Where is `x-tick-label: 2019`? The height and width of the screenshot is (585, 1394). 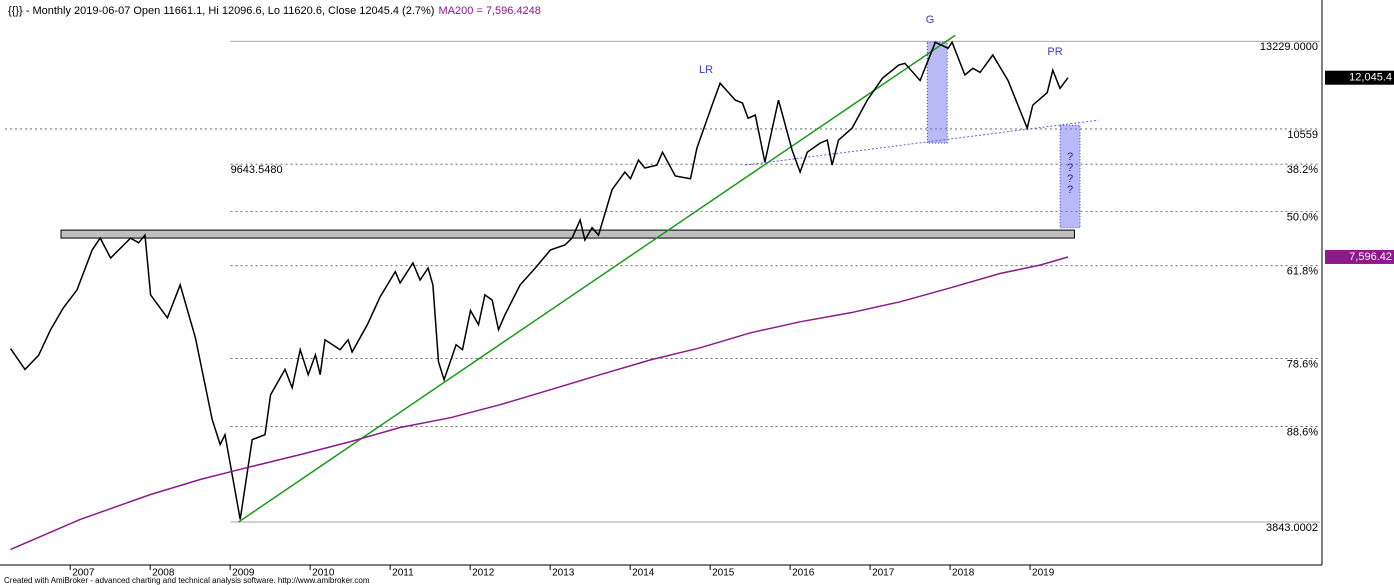 x-tick-label: 2019 is located at coordinates (1043, 573).